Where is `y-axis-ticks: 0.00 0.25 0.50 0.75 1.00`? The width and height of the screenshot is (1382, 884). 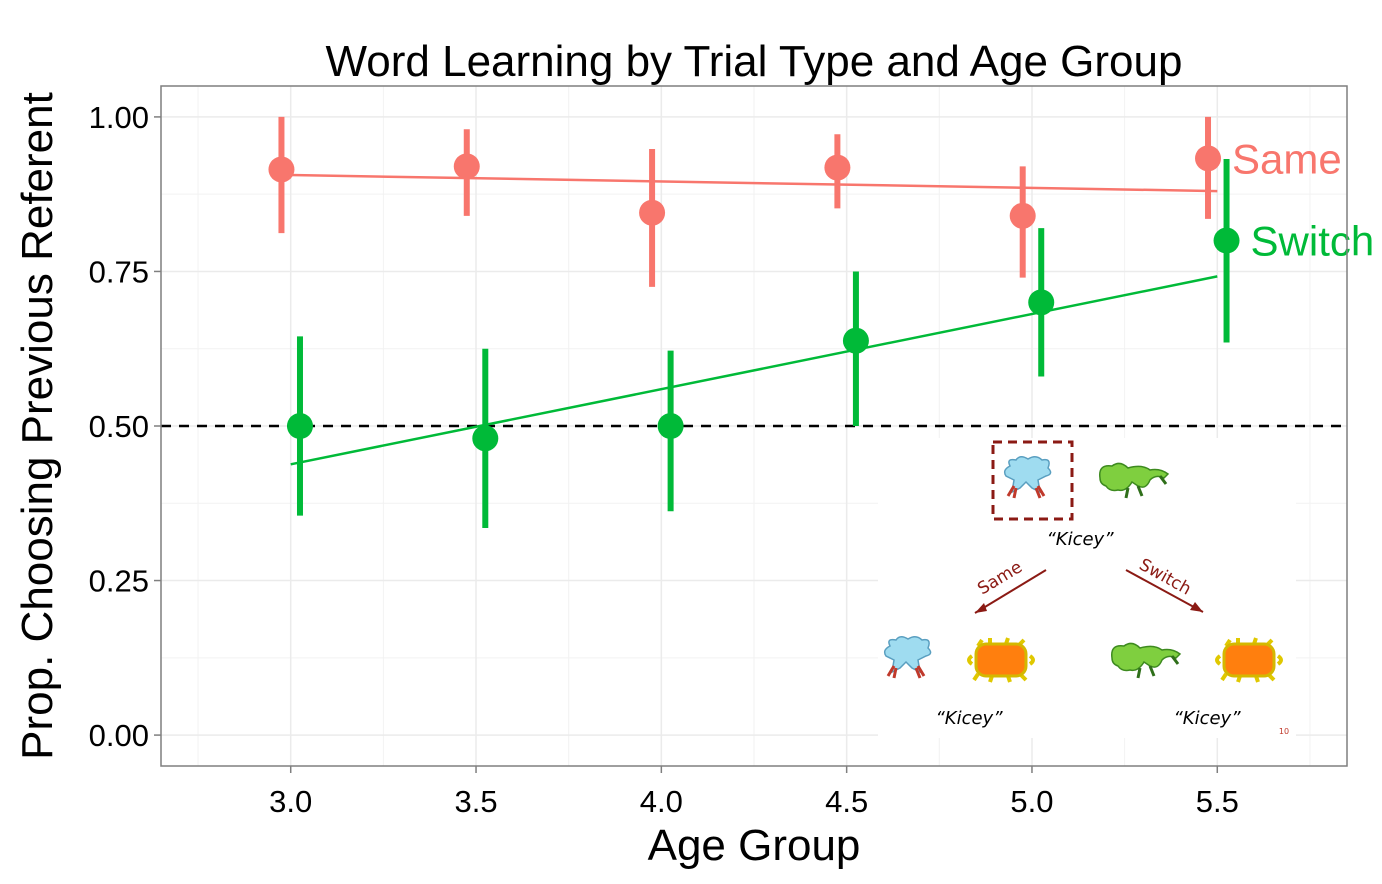 y-axis-ticks: 0.00 0.25 0.50 0.75 1.00 is located at coordinates (125, 426).